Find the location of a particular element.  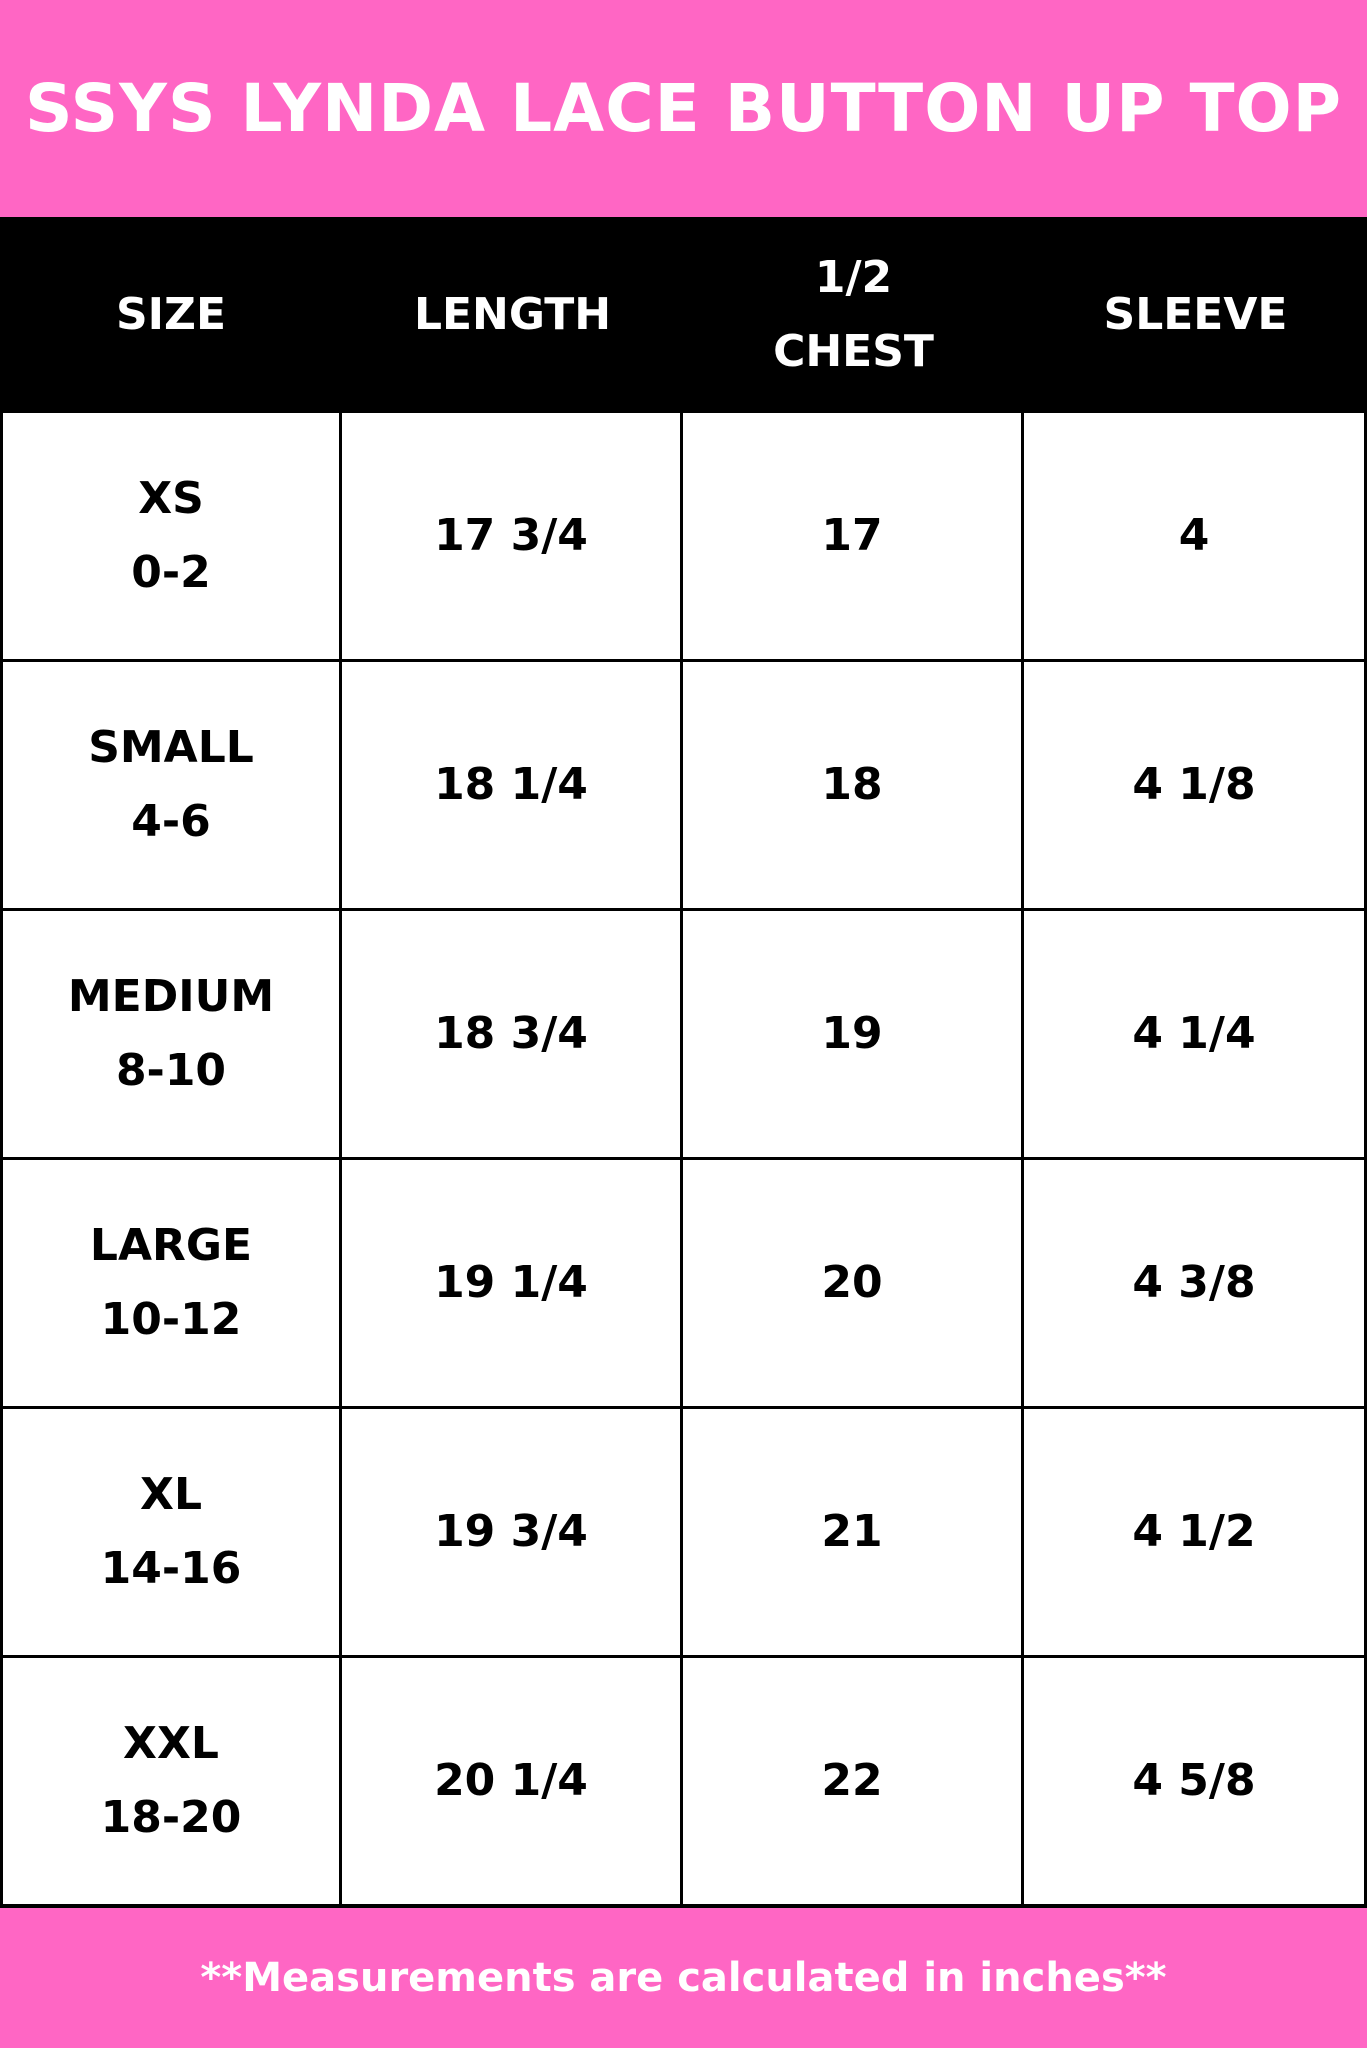

table-row: MEDIUM 8-10 18 3/4 19 4 1/4 is located at coordinates (683, 1035).